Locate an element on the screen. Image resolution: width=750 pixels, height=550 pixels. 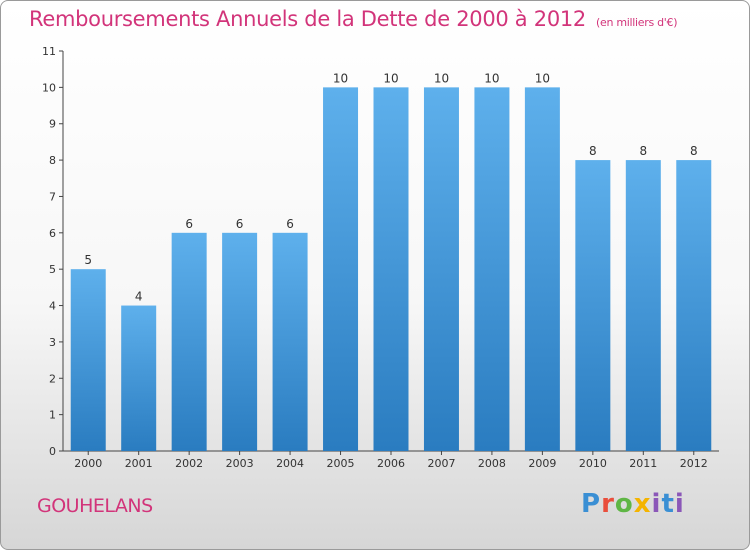
x-tick-label: 2001 is located at coordinates (139, 463).